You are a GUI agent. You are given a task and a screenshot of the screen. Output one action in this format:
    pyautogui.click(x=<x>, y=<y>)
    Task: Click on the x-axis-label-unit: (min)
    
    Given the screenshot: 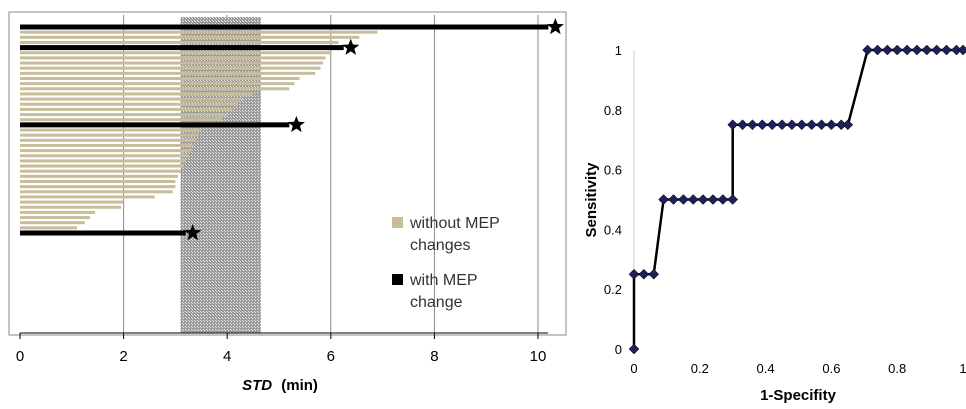 What is the action you would take?
    pyautogui.click(x=299, y=385)
    